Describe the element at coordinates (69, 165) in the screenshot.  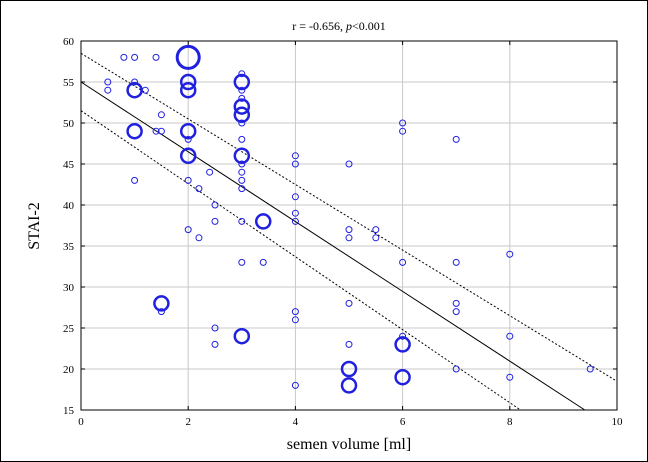
I see `y-tick-label: 45` at that location.